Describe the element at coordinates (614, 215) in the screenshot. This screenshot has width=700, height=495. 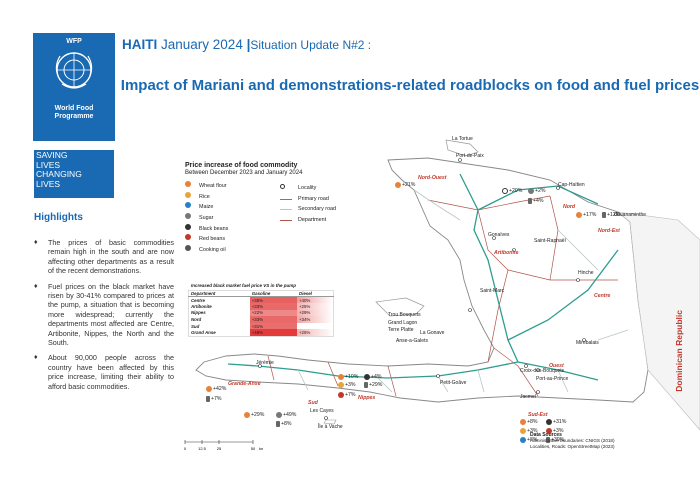
I see `price-change-value: +12%` at that location.